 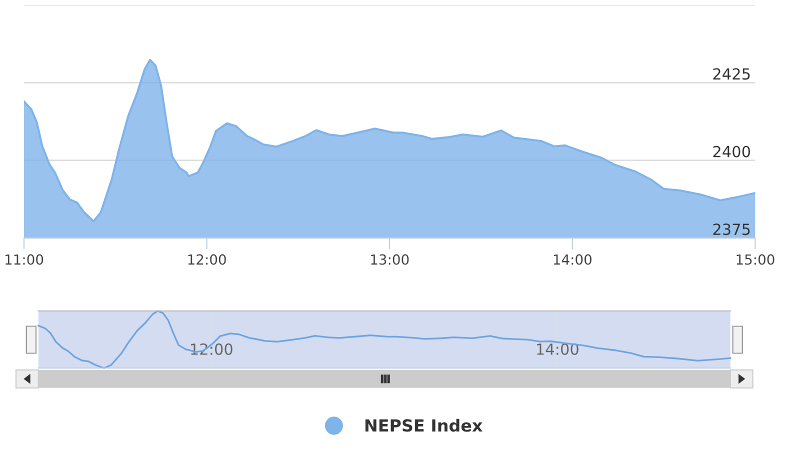 What do you see at coordinates (755, 259) in the screenshot?
I see `x-tick-label: 15:00` at bounding box center [755, 259].